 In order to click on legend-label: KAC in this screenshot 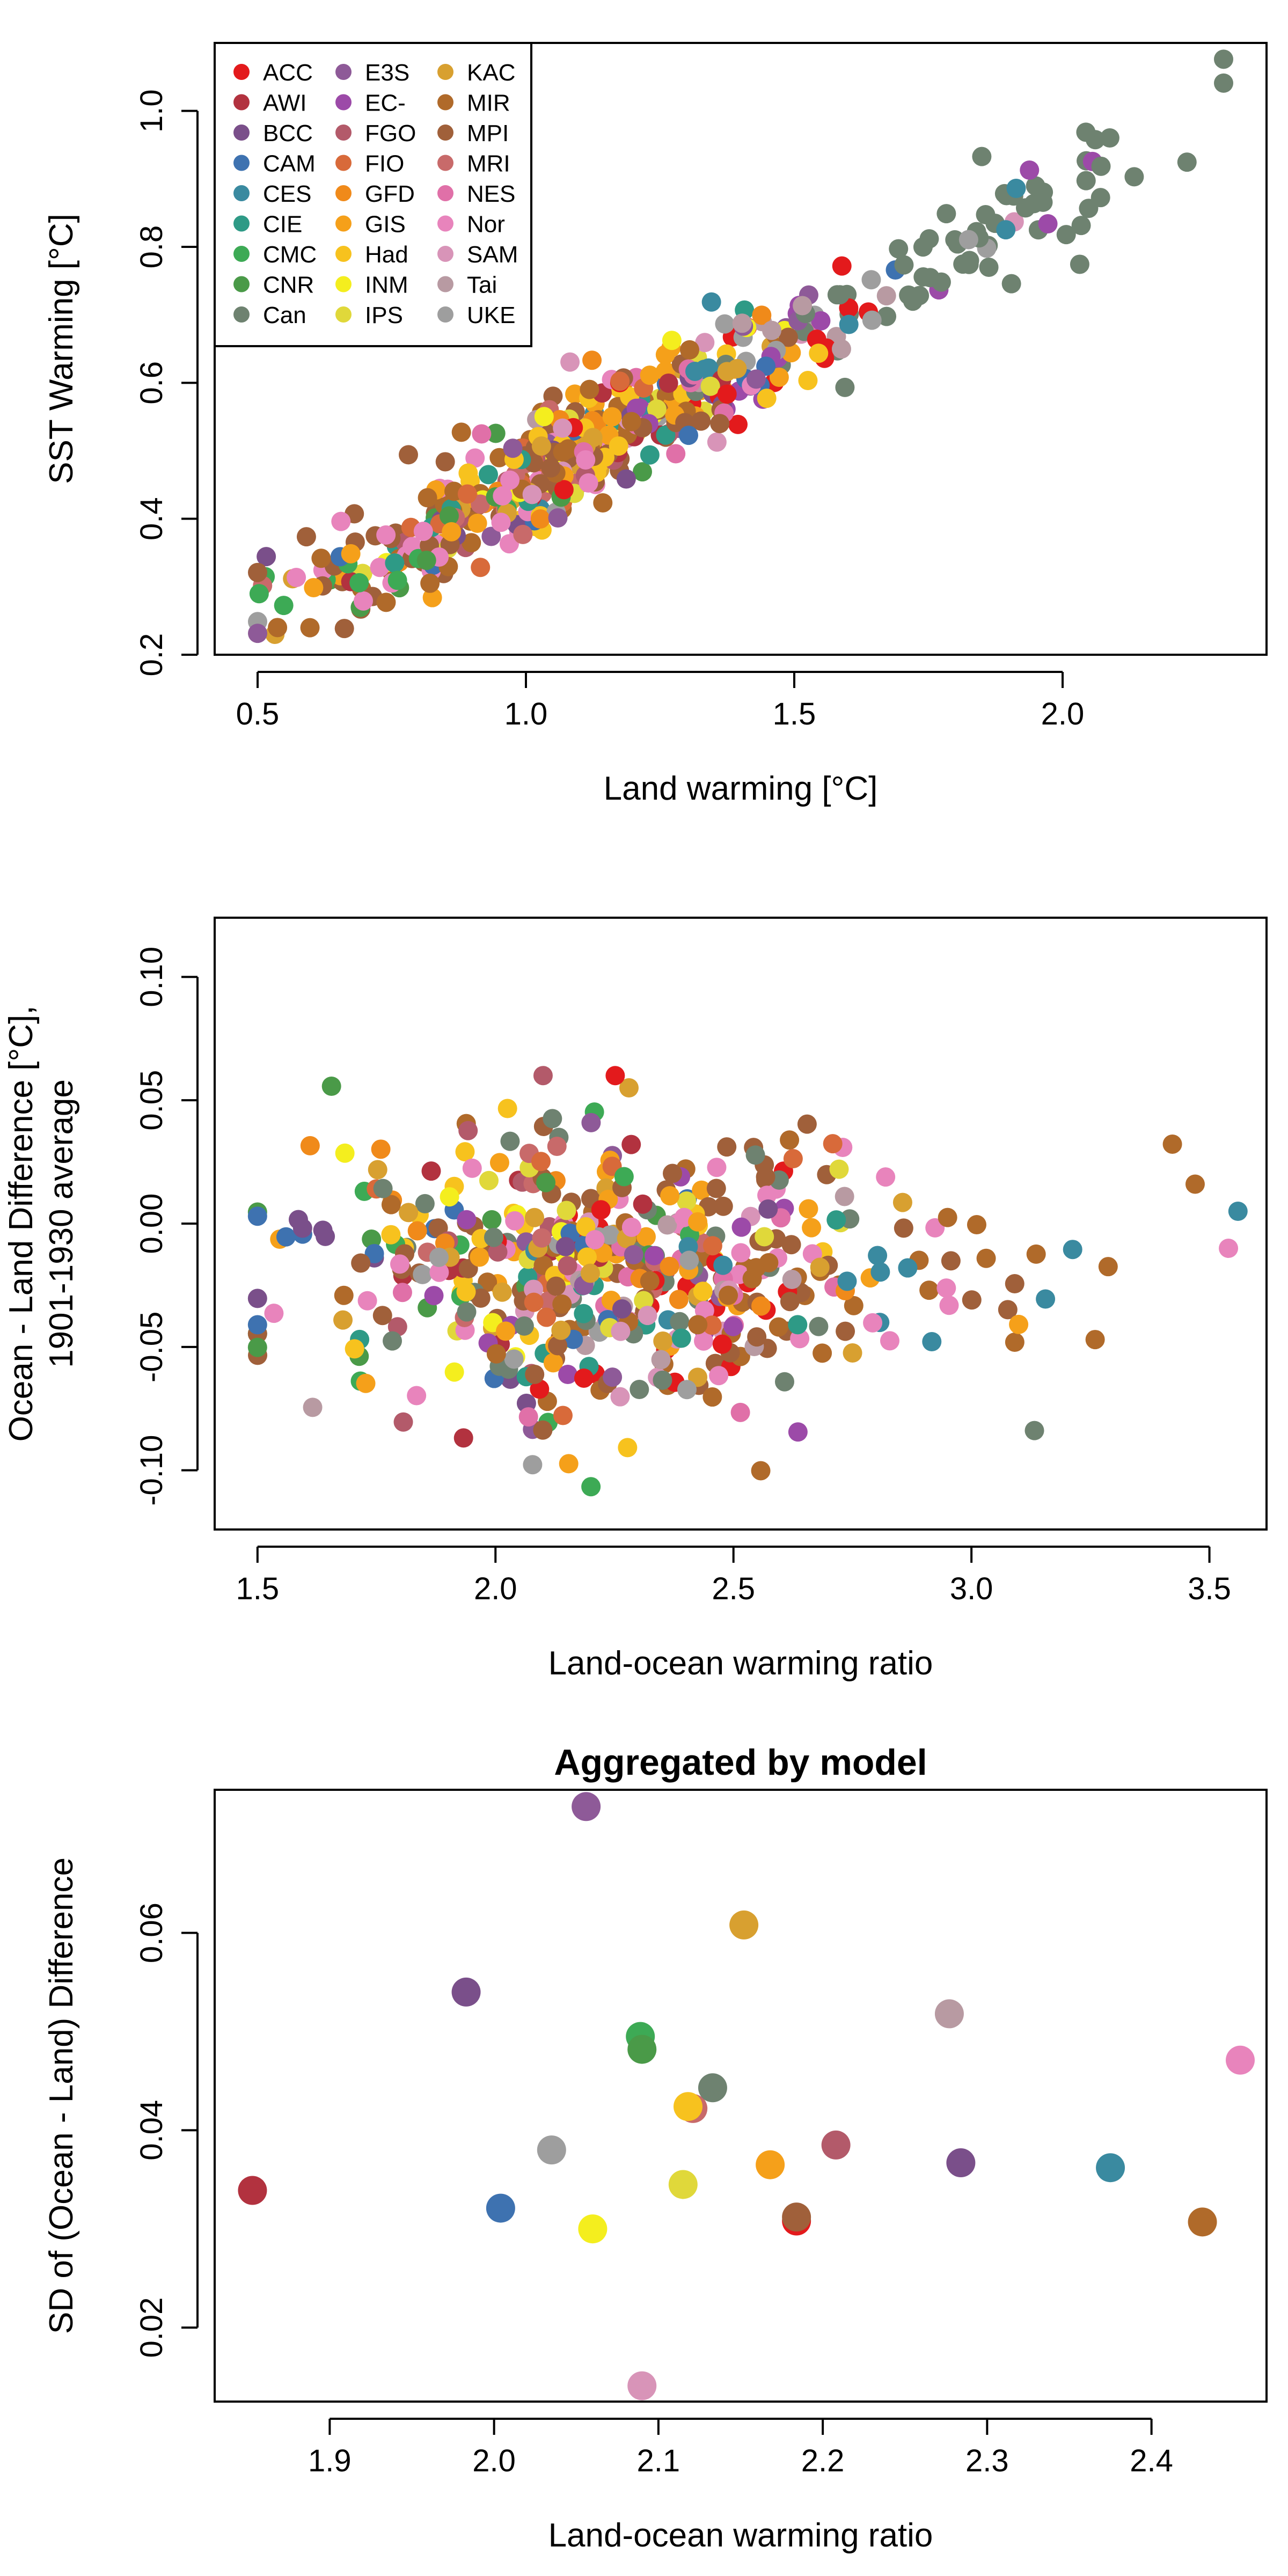, I will do `click(491, 73)`.